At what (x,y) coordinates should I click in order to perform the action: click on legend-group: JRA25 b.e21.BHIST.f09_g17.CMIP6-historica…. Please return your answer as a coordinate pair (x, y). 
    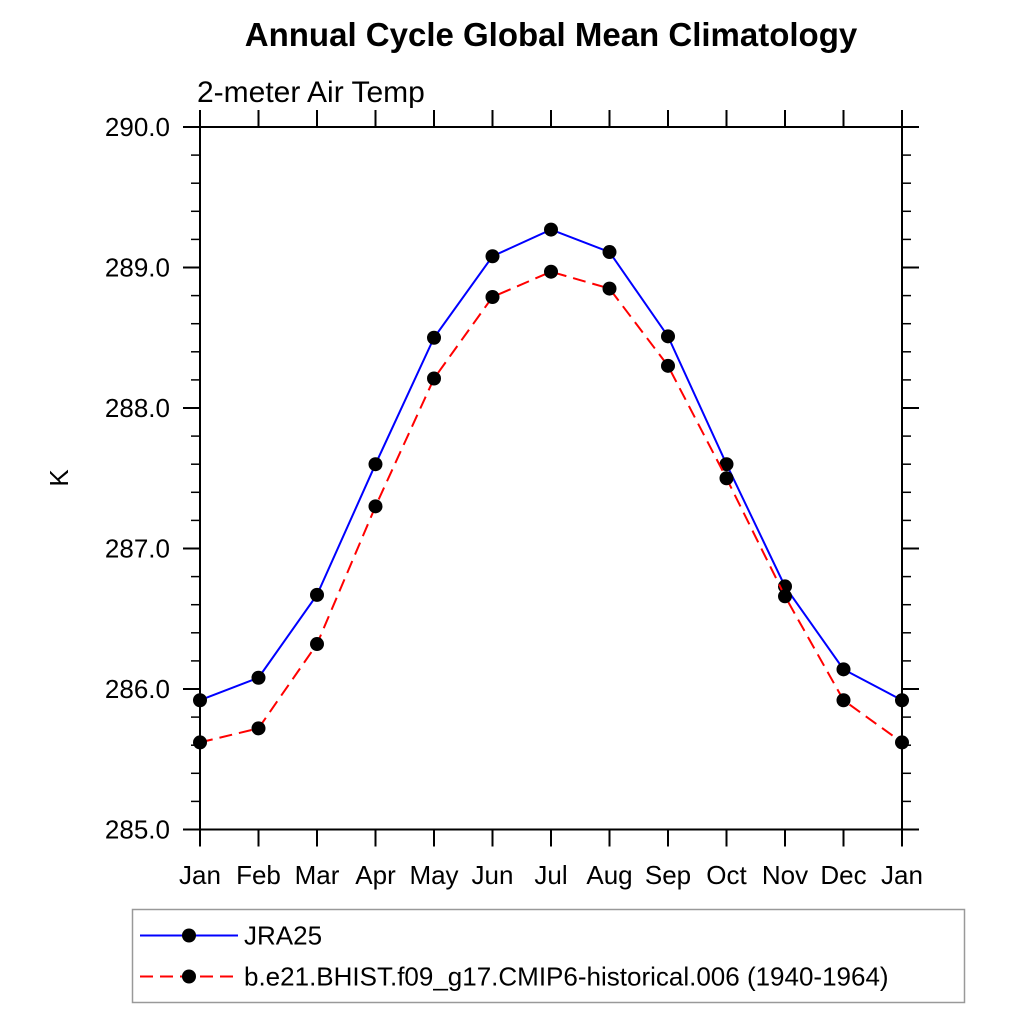
    Looking at the image, I should click on (548, 956).